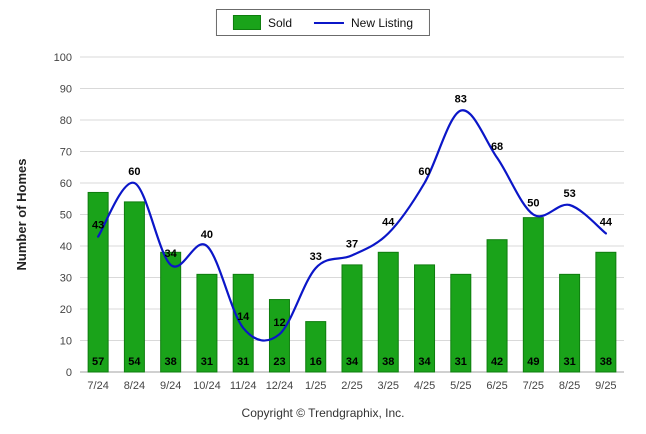 The image size is (646, 434). What do you see at coordinates (323, 413) in the screenshot?
I see `copyright-text: Copyright © Trendgraphix, Inc.` at bounding box center [323, 413].